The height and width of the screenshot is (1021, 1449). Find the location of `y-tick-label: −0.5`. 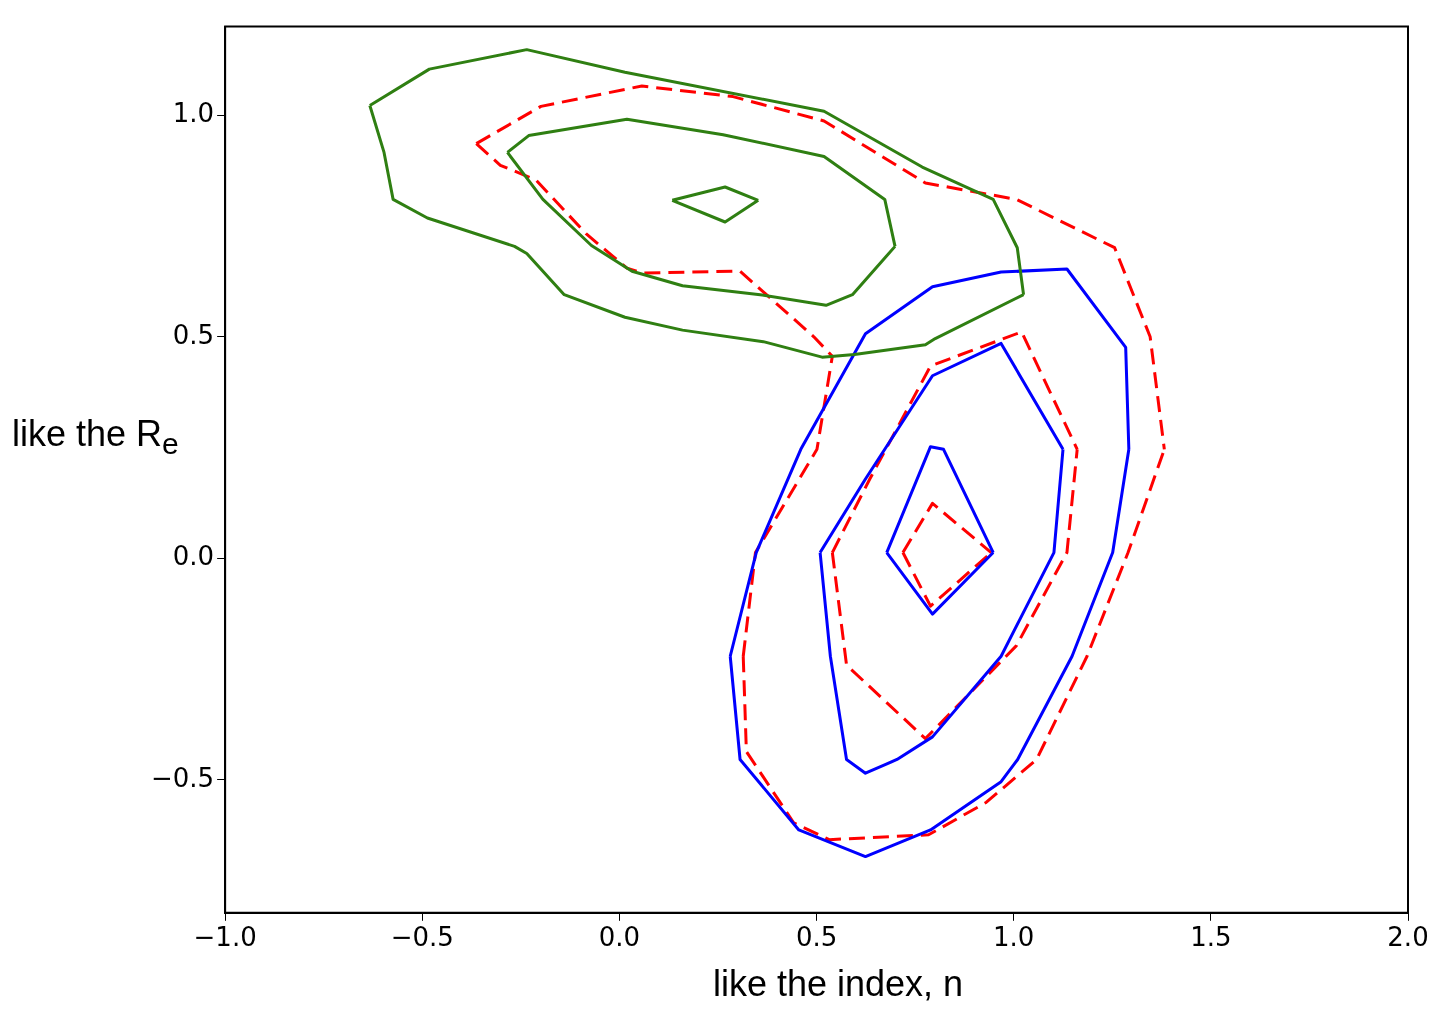

y-tick-label: −0.5 is located at coordinates (182, 777).